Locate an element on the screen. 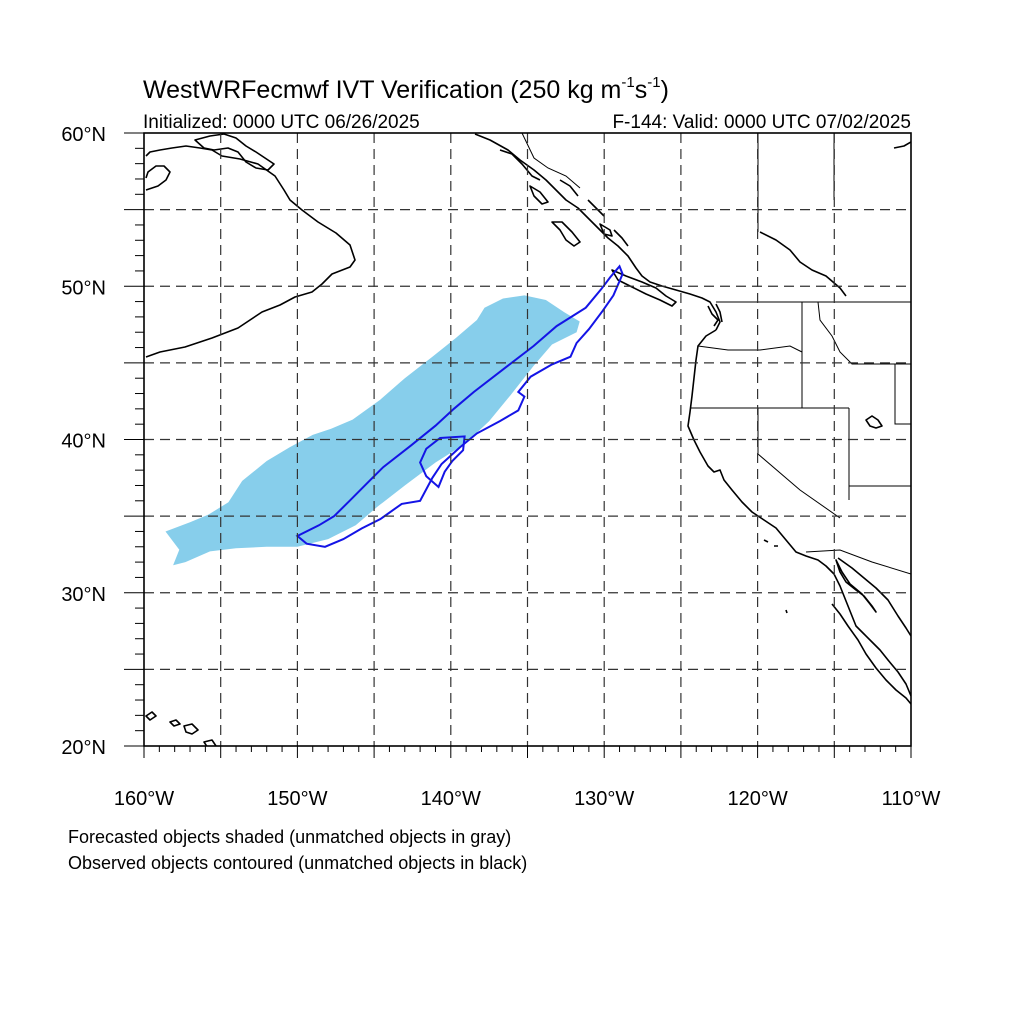 This screenshot has height=1024, width=1024. latitude-labels: 60°N 50°N 40°N 30°N 20°N is located at coordinates (83, 441).